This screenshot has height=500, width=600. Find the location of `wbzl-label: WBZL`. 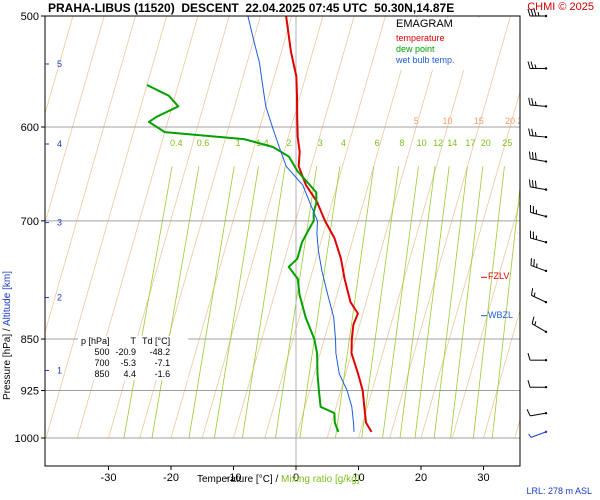

wbzl-label: WBZL is located at coordinates (501, 314).